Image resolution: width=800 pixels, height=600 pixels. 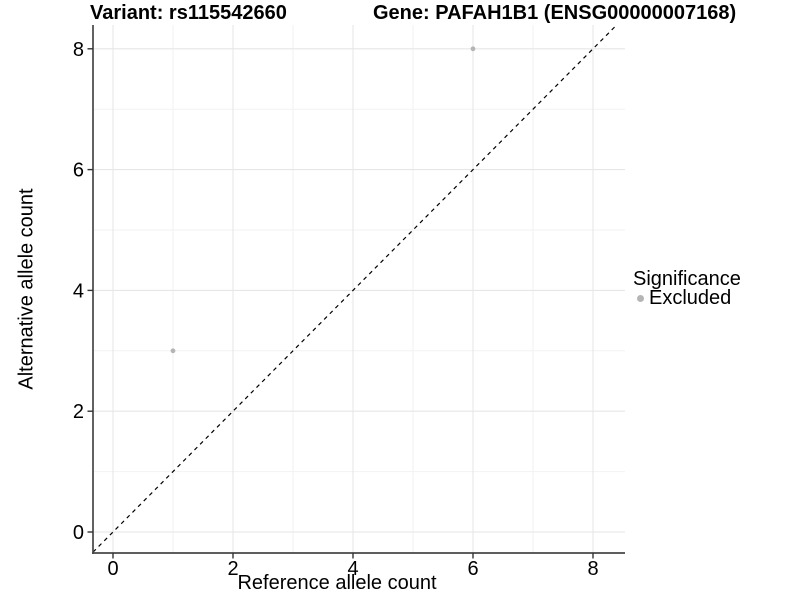 I want to click on y-tick-label: 4, so click(x=78, y=291).